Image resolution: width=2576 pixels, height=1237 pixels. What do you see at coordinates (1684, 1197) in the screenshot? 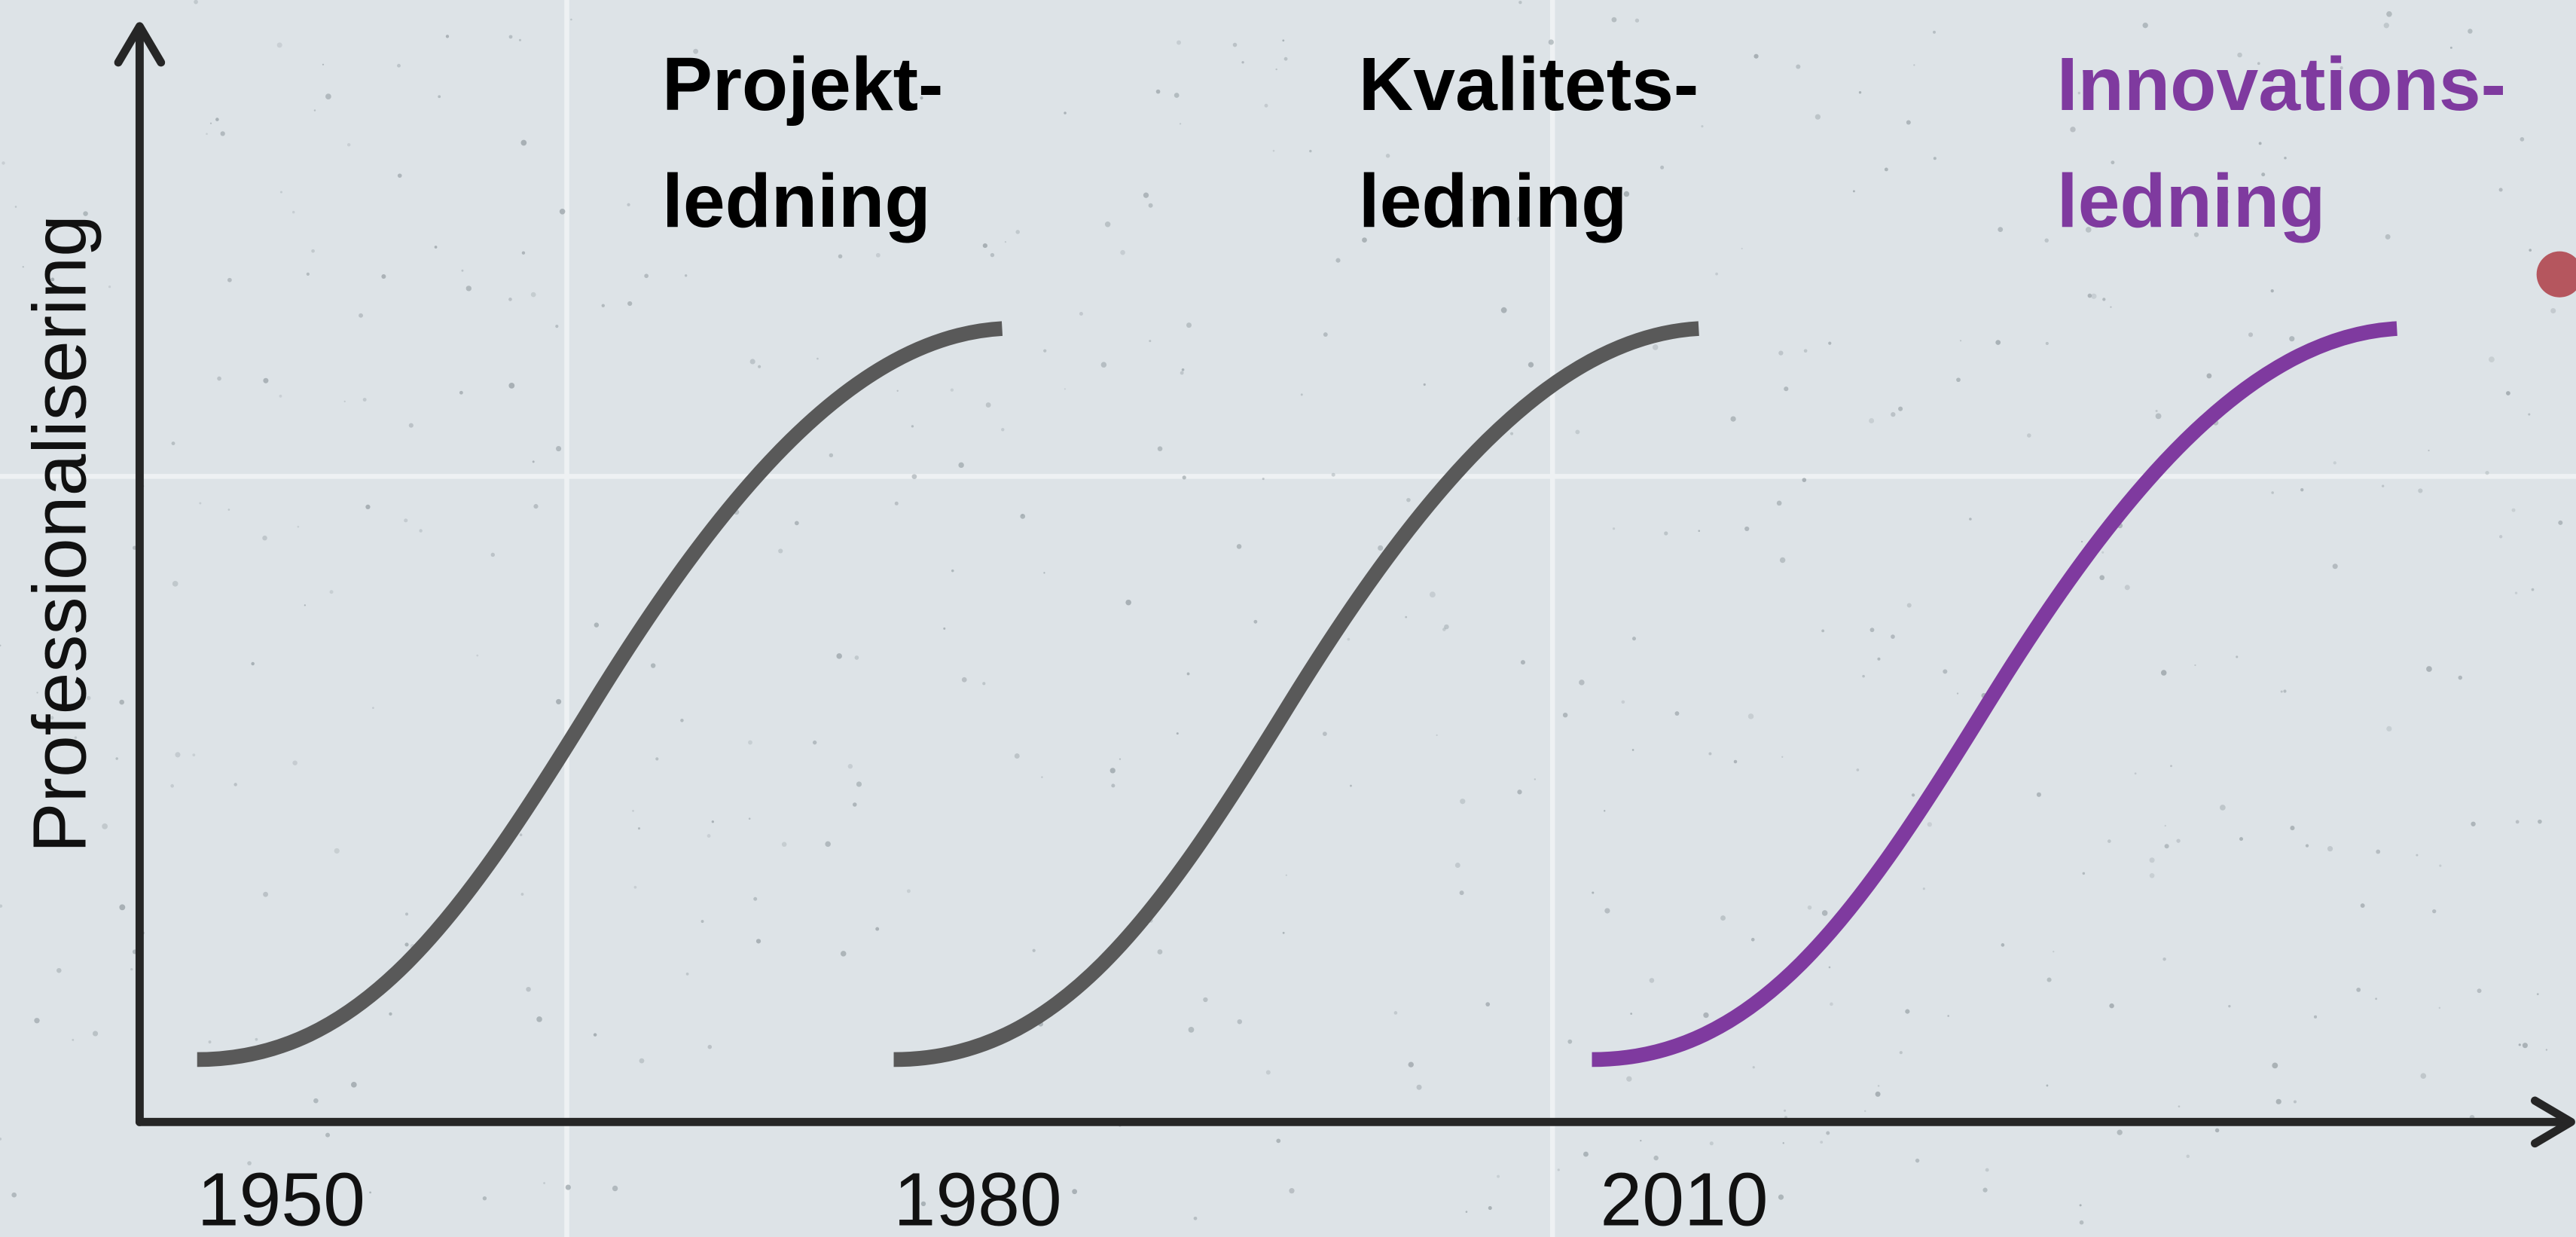
I see `year-label: 2010` at bounding box center [1684, 1197].